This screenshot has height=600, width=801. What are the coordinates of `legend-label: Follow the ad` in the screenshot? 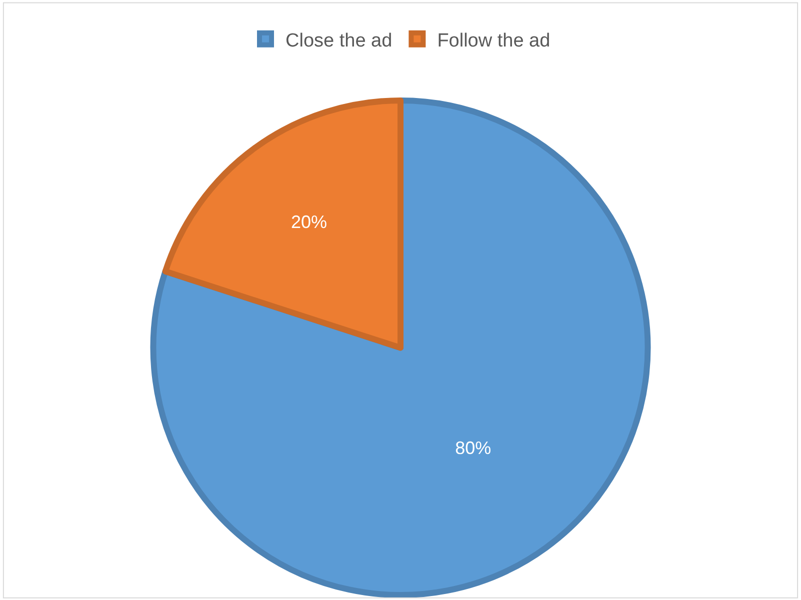 It's located at (493, 41).